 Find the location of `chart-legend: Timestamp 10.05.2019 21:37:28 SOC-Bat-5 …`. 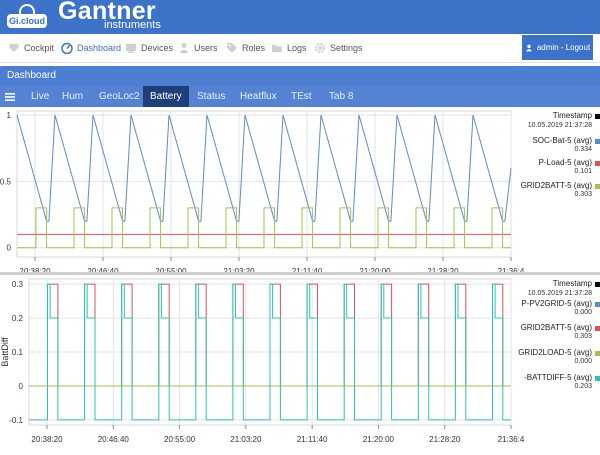

chart-legend: Timestamp 10.05.2019 21:37:28 SOC-Bat-5 … is located at coordinates (555, 189).